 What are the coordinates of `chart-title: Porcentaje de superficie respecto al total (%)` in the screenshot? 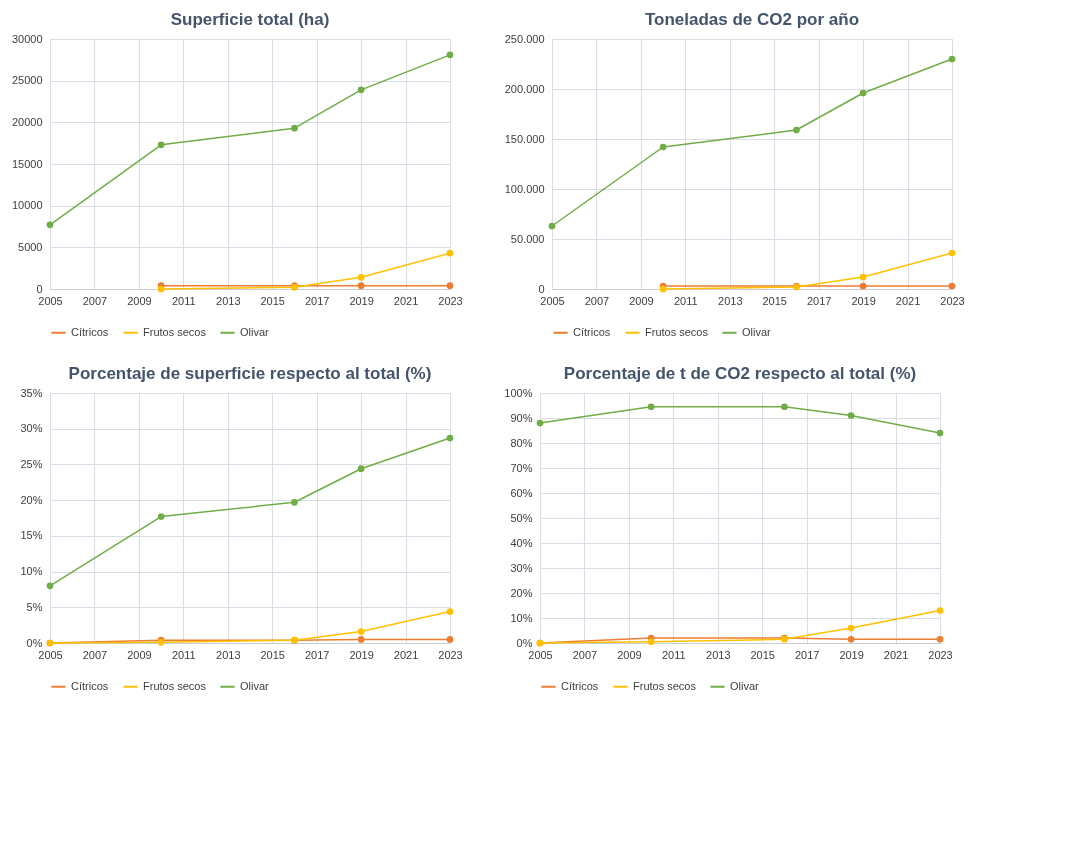 It's located at (250, 373).